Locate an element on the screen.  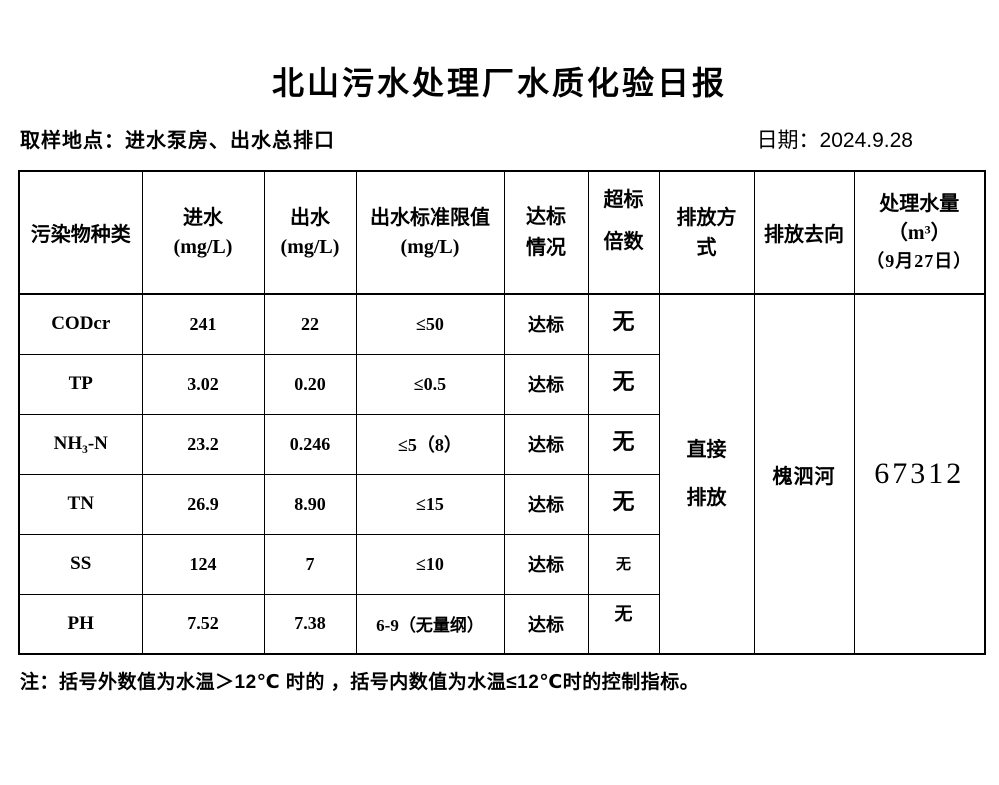
pollutant-cell: CODcr is located at coordinates (80, 324).